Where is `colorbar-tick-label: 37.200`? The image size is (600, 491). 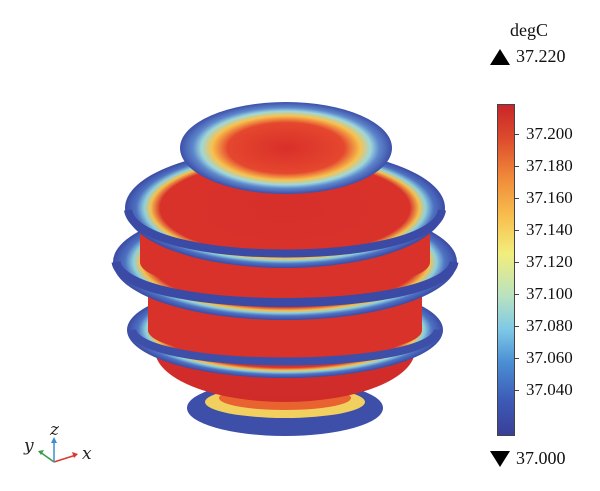
colorbar-tick-label: 37.200 is located at coordinates (549, 133).